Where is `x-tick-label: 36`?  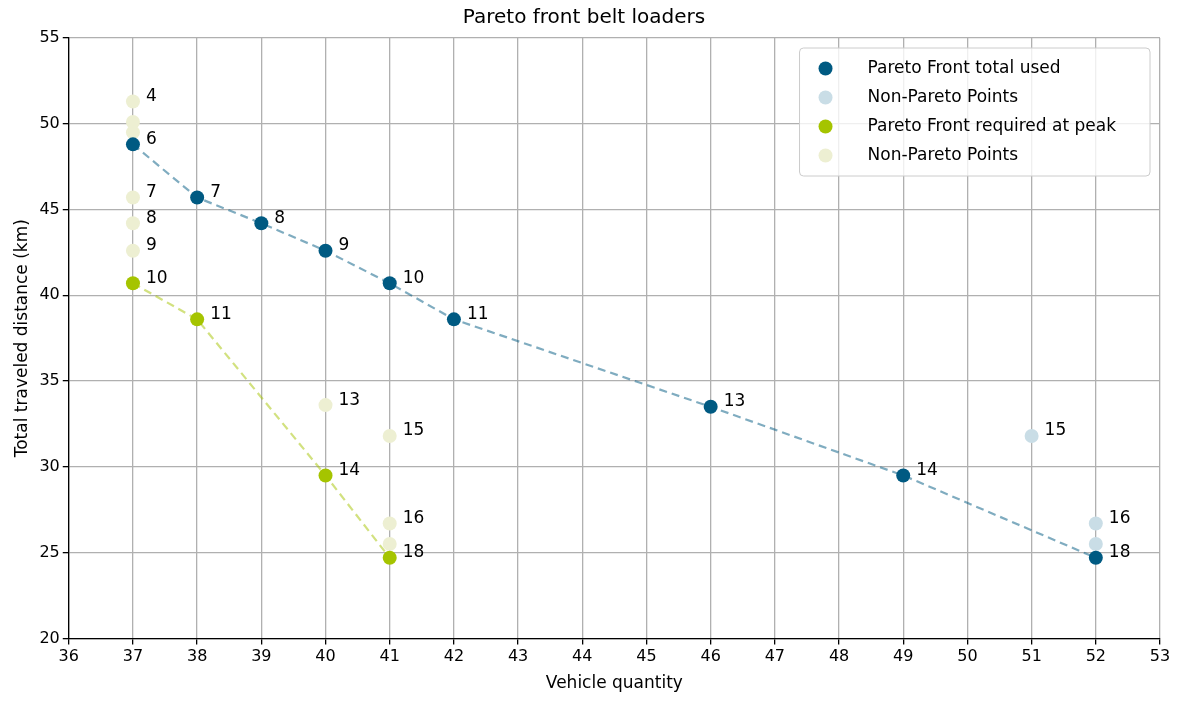 x-tick-label: 36 is located at coordinates (68, 656).